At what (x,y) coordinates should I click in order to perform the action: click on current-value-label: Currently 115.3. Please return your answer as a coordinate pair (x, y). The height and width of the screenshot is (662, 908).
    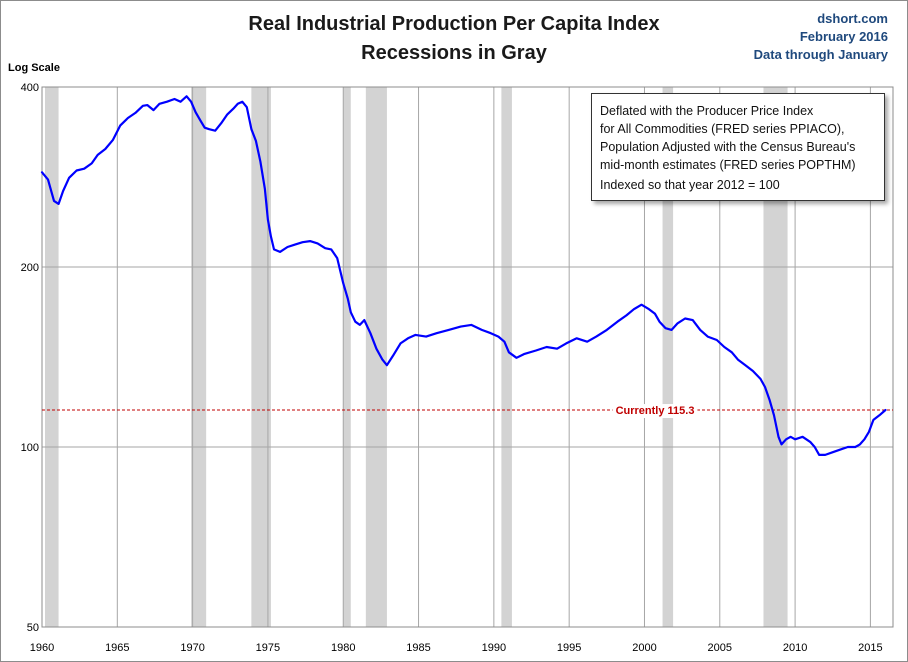
    Looking at the image, I should click on (655, 411).